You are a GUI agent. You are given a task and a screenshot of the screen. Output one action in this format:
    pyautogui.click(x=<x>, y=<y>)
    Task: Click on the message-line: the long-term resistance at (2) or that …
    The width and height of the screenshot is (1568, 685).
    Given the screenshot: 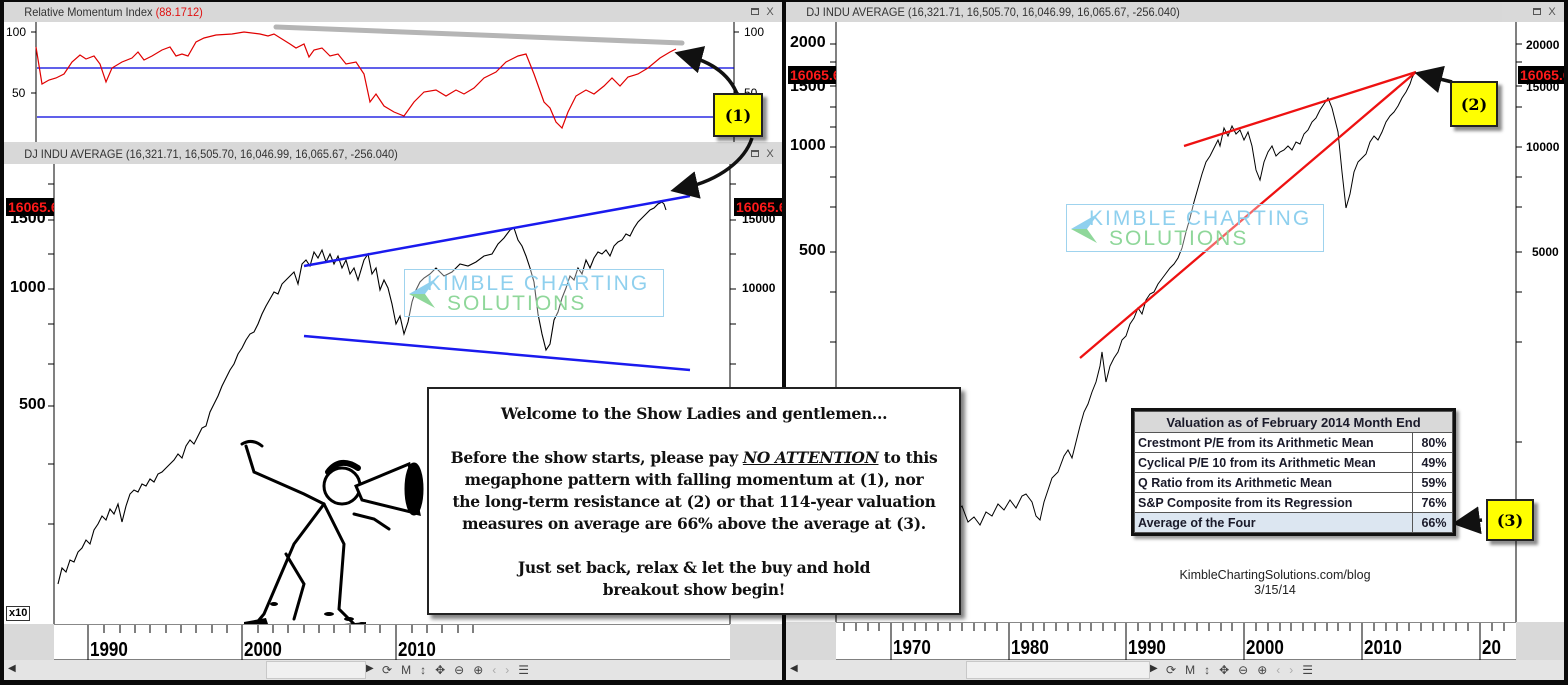 What is the action you would take?
    pyautogui.click(x=694, y=501)
    